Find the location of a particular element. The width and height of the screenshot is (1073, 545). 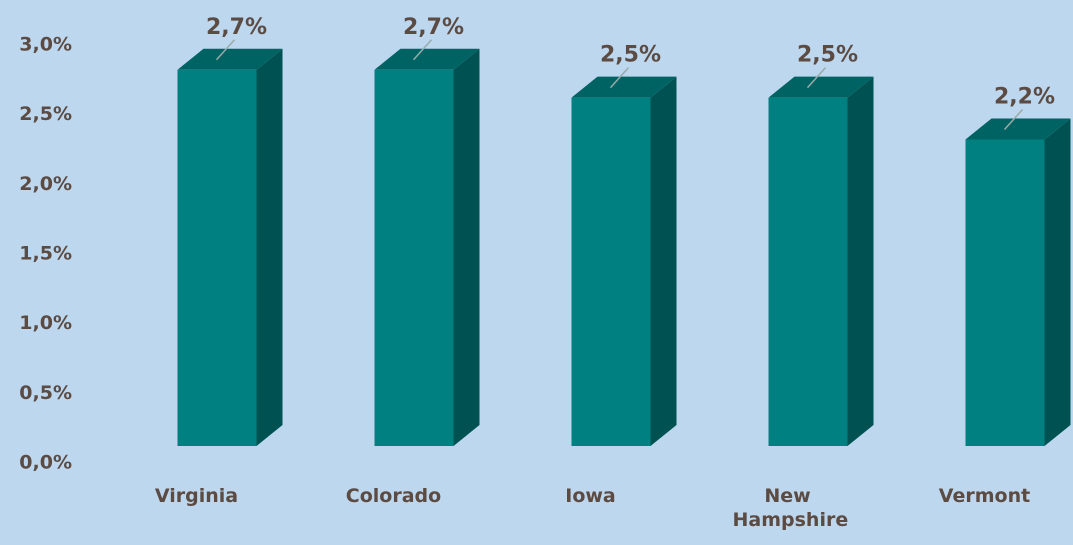

x-tick-label: New Hampshire is located at coordinates (790, 508).